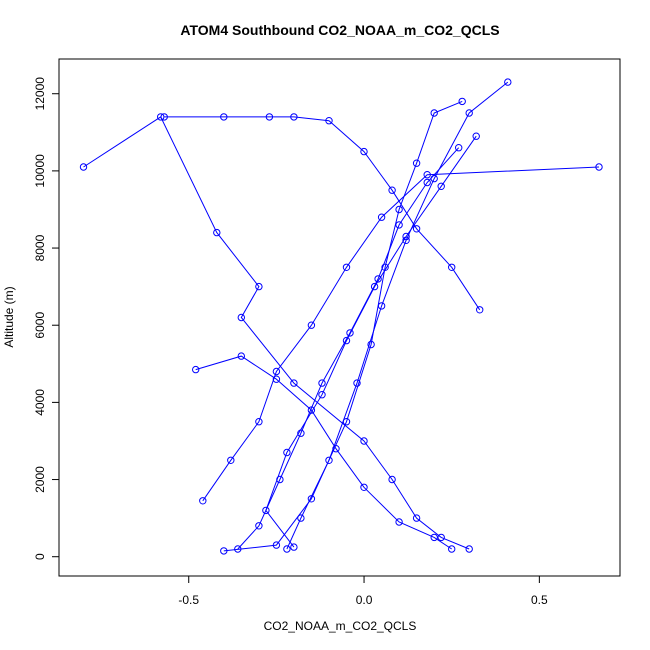 This screenshot has height=650, width=650. What do you see at coordinates (539, 600) in the screenshot?
I see `x-tick-label: 0.5` at bounding box center [539, 600].